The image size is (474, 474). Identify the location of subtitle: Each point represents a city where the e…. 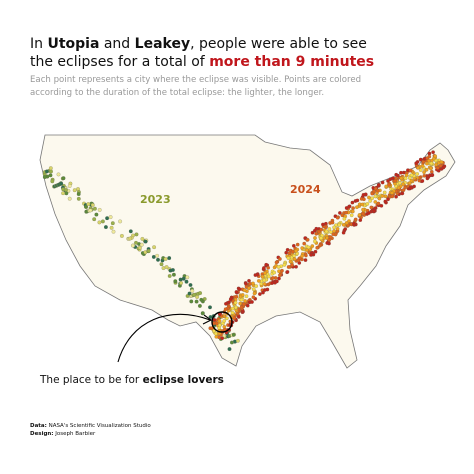
(195, 80).